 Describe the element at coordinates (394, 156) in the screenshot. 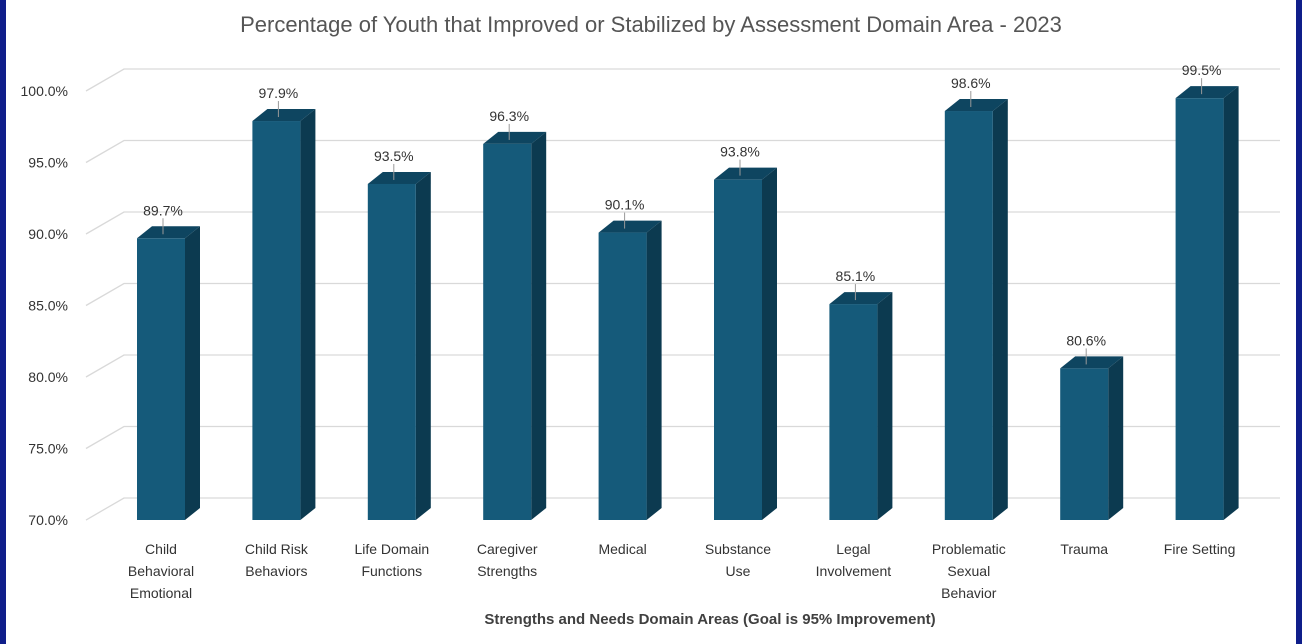

I see `data-label: 93.5%` at that location.